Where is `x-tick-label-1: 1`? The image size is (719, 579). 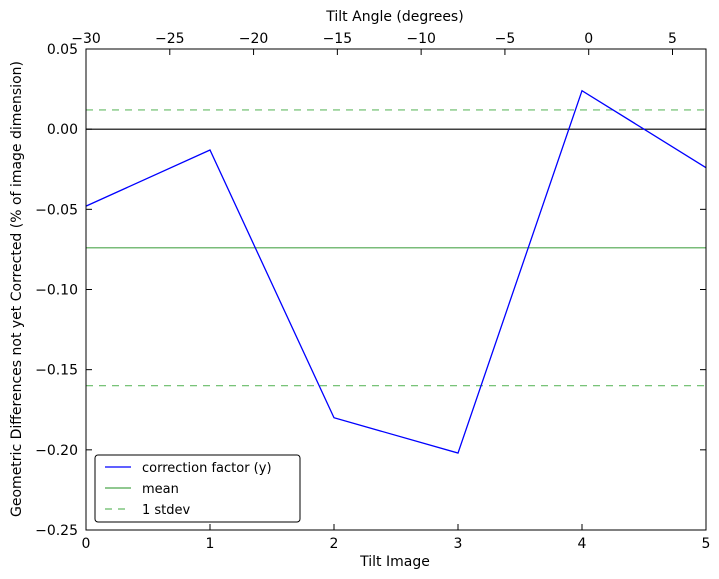 x-tick-label-1: 1 is located at coordinates (210, 544).